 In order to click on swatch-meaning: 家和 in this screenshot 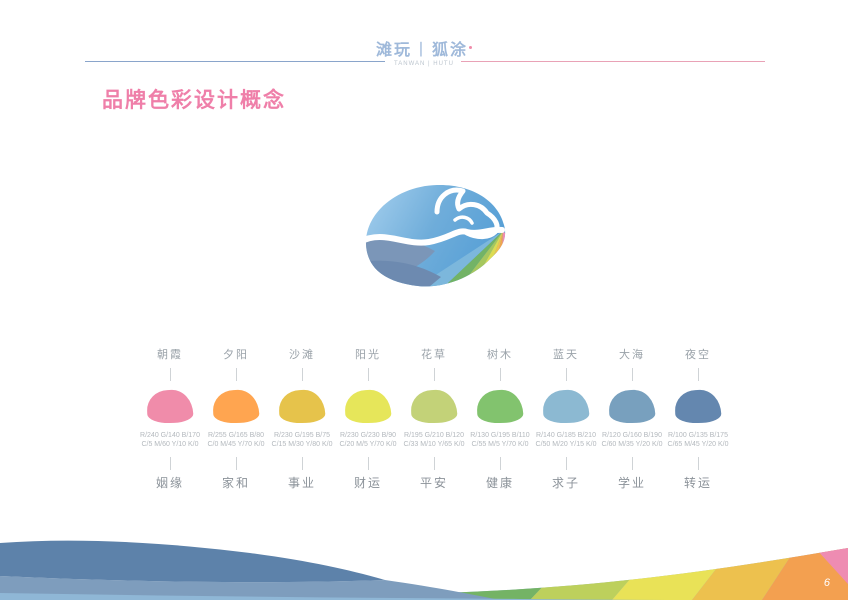, I will do `click(235, 483)`.